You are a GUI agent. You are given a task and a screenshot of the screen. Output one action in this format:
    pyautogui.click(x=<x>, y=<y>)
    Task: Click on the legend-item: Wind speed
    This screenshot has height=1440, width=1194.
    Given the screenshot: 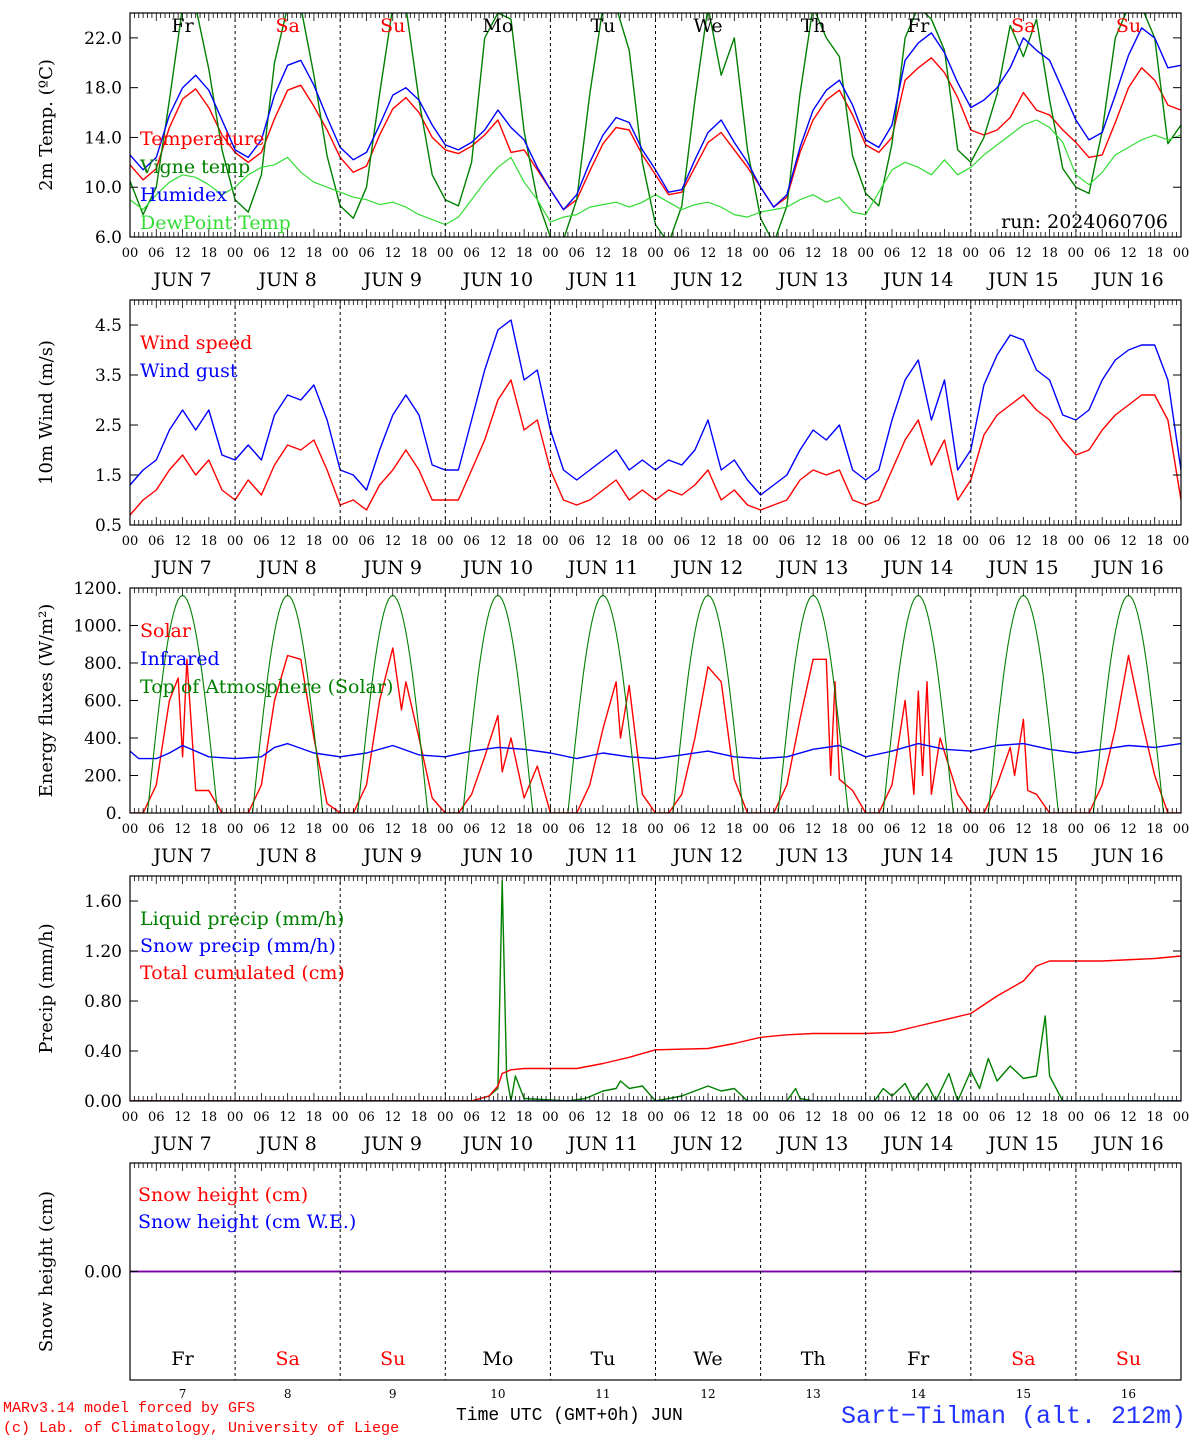 What is the action you would take?
    pyautogui.click(x=196, y=343)
    